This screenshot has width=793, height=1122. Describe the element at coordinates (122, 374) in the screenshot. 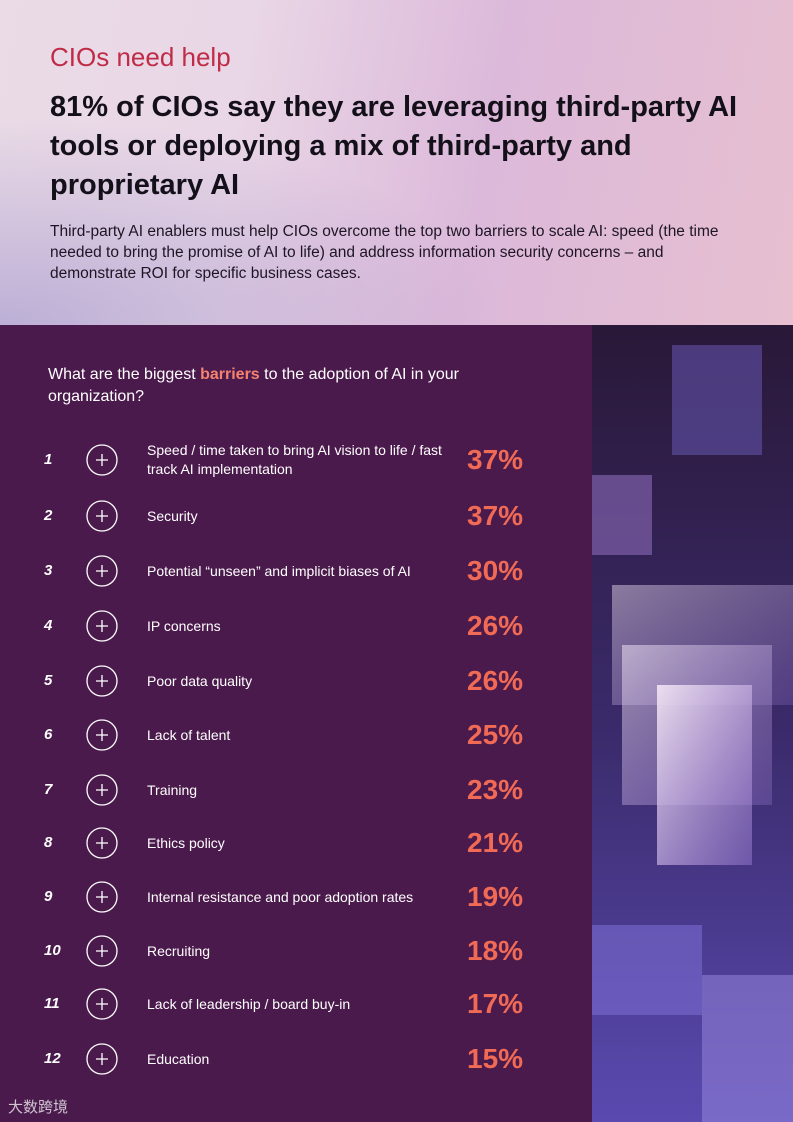

I see `question-start: What are the biggest` at that location.